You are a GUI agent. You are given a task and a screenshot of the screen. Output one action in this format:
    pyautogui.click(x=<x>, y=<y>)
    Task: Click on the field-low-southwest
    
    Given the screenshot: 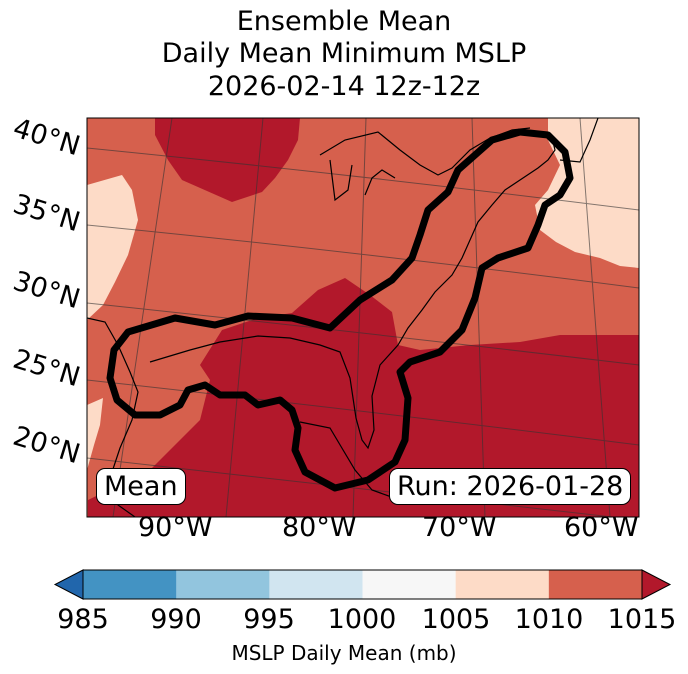 What is the action you would take?
    pyautogui.click(x=95, y=434)
    